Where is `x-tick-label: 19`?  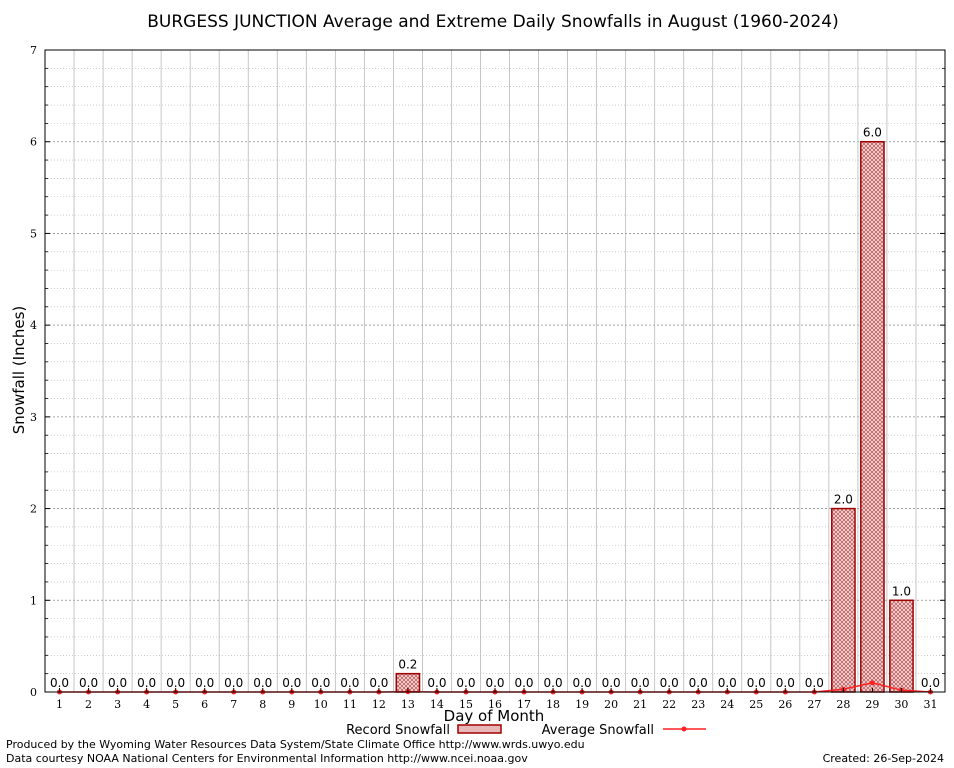 x-tick-label: 19 is located at coordinates (582, 704).